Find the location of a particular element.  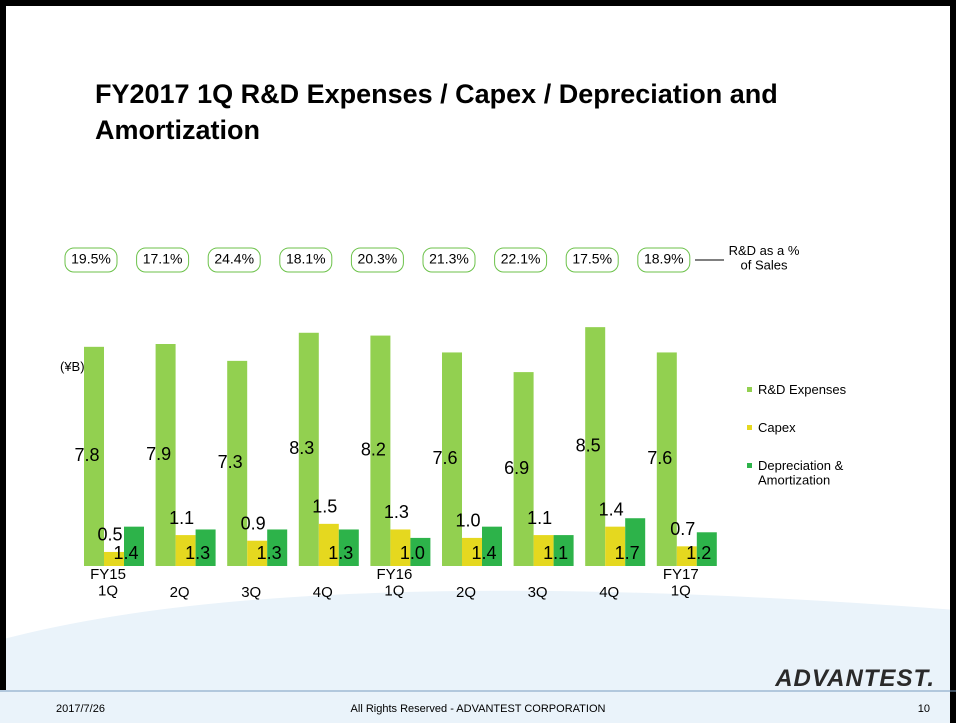

ratio-label: 17.5% is located at coordinates (592, 259).